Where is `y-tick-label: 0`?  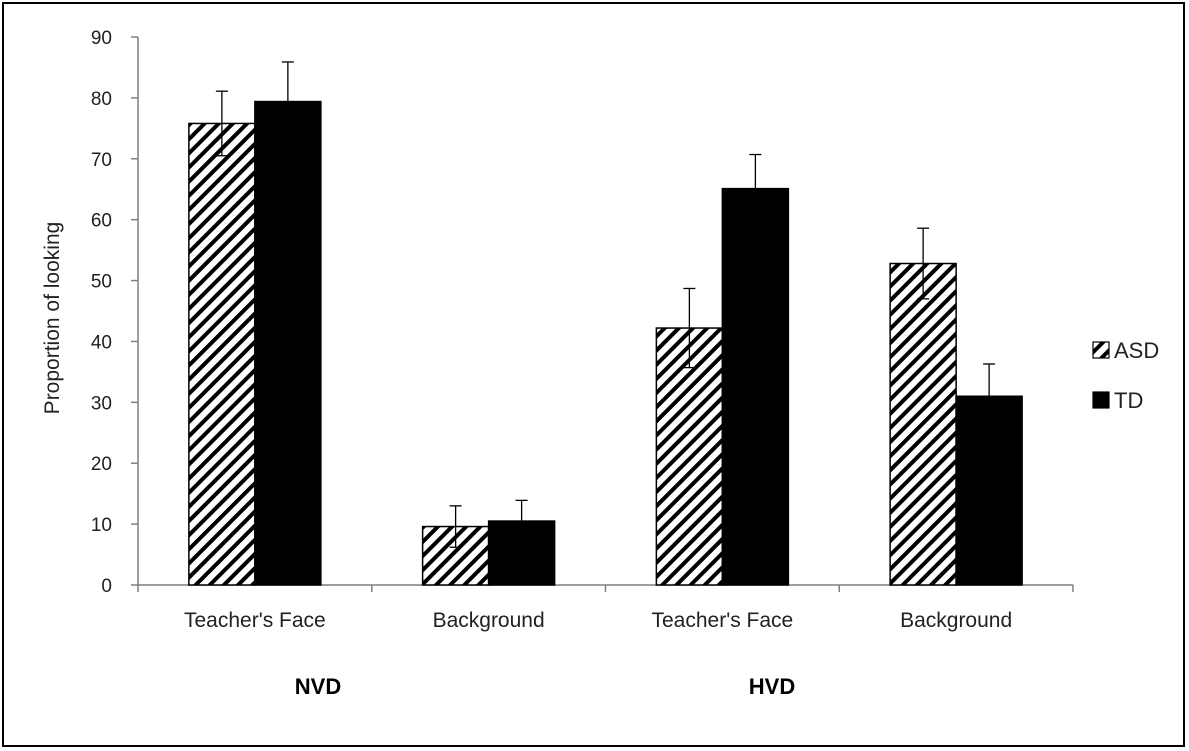
y-tick-label: 0 is located at coordinates (106, 586).